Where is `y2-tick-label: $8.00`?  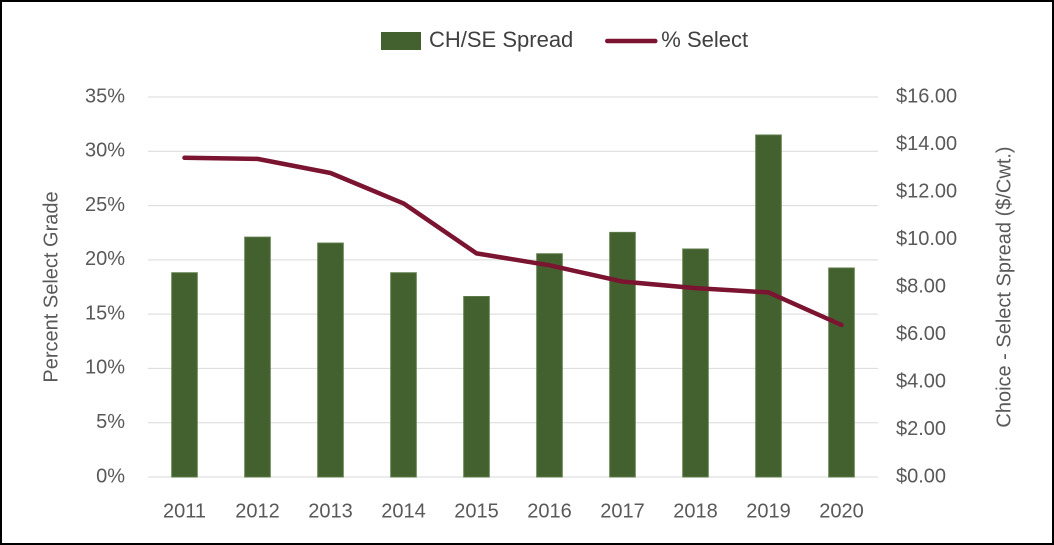
y2-tick-label: $8.00 is located at coordinates (921, 286).